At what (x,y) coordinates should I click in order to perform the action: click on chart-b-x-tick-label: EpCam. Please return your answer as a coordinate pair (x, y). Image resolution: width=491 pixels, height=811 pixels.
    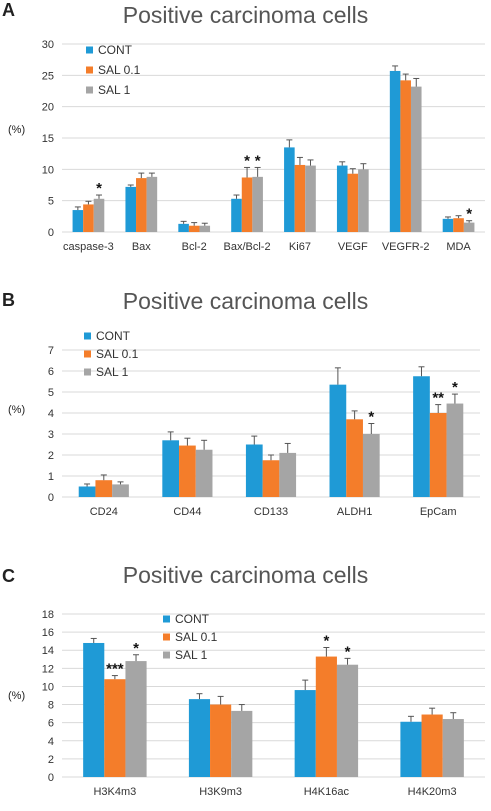
    Looking at the image, I should click on (438, 512).